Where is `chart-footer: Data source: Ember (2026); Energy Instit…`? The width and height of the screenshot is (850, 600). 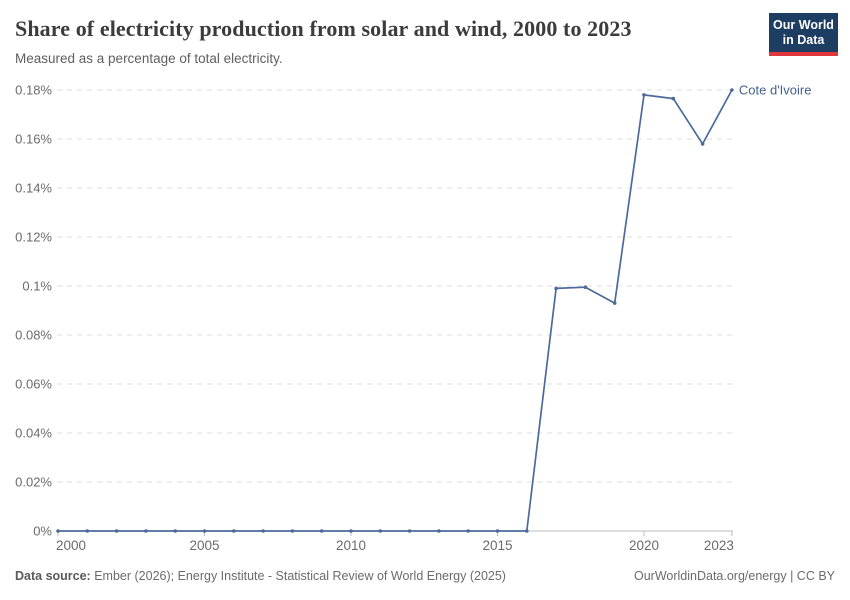
chart-footer: Data source: Ember (2026); Energy Instit… is located at coordinates (425, 576).